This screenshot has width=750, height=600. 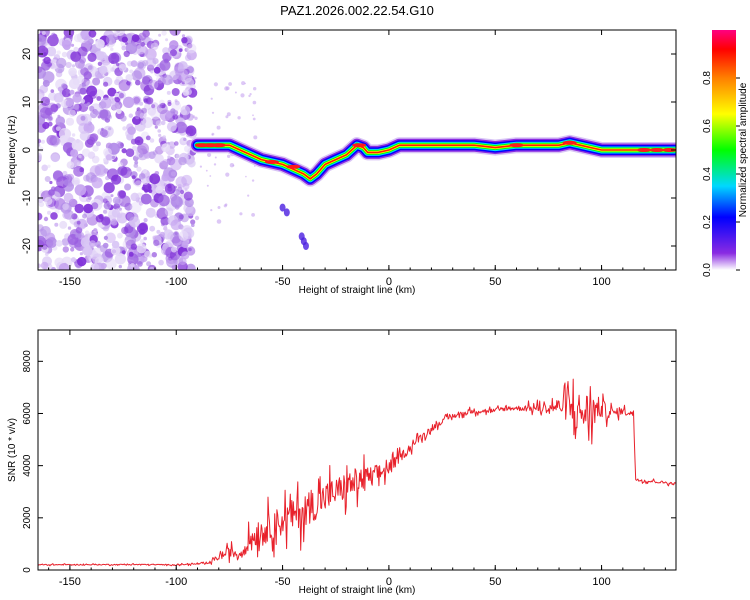 I want to click on x-tick-label: 0, so click(x=389, y=582).